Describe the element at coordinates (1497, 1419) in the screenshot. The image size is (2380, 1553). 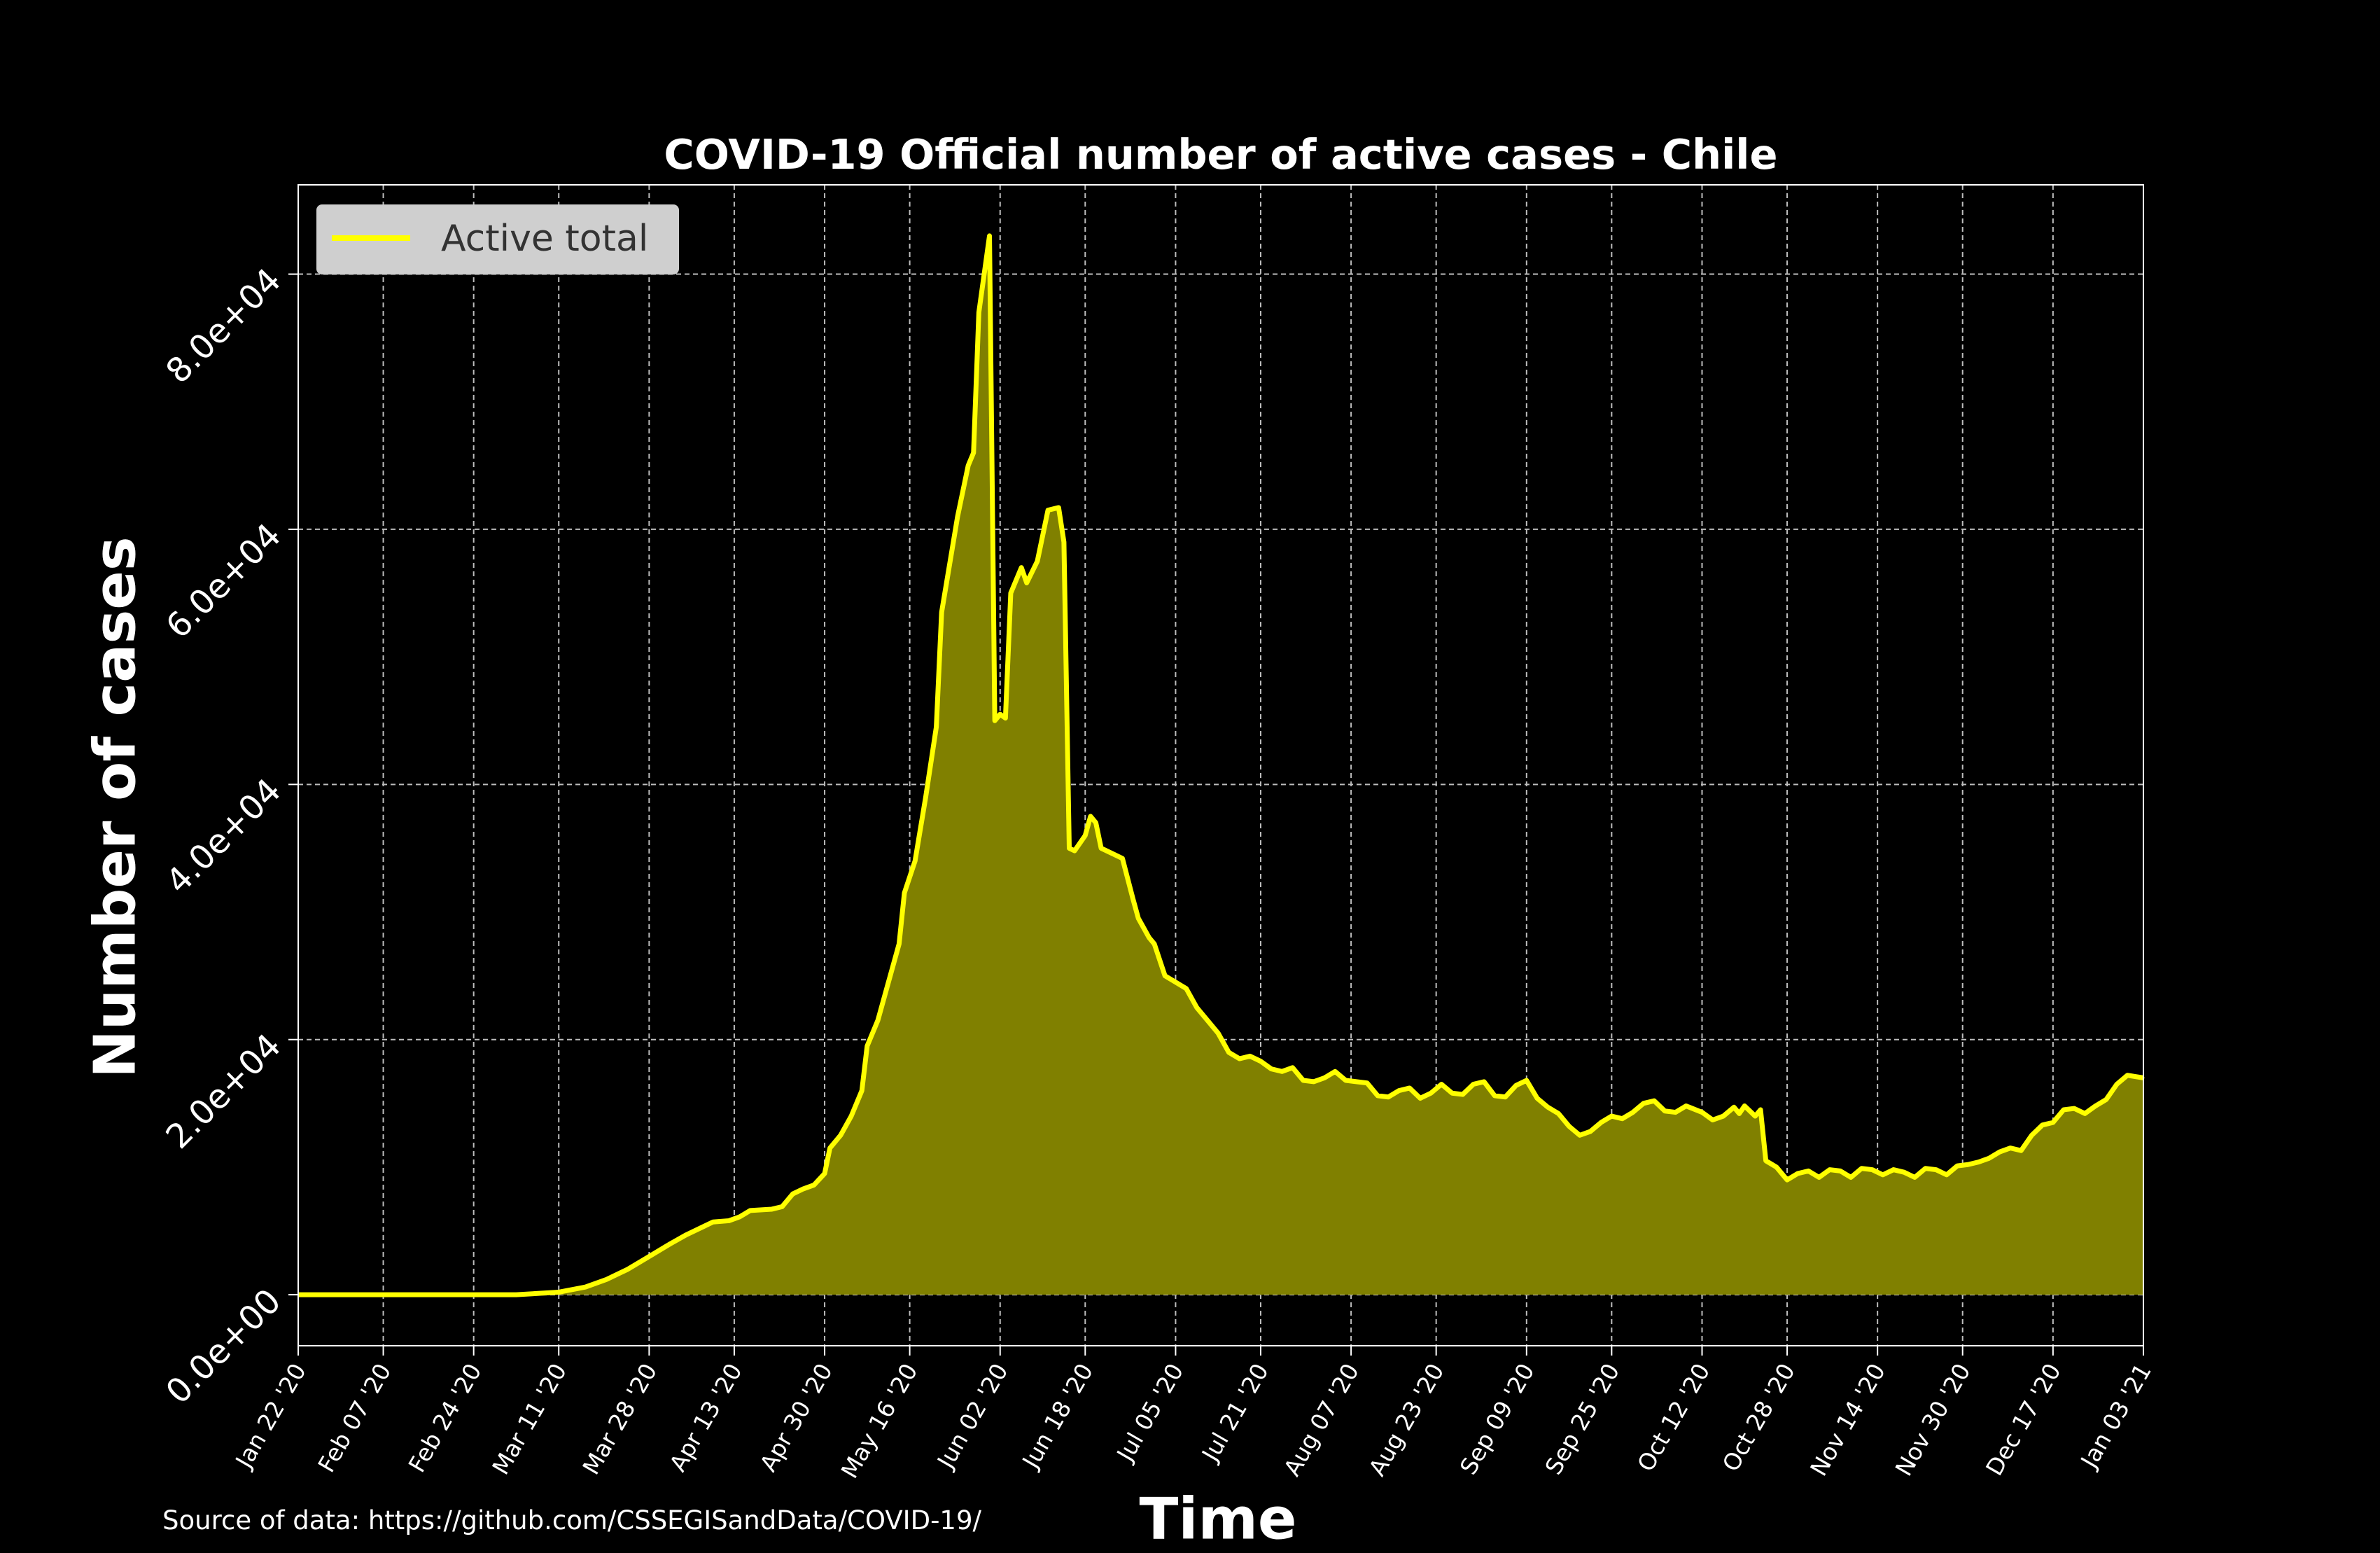
I see `x-tick-label: Sep 09 '20` at that location.